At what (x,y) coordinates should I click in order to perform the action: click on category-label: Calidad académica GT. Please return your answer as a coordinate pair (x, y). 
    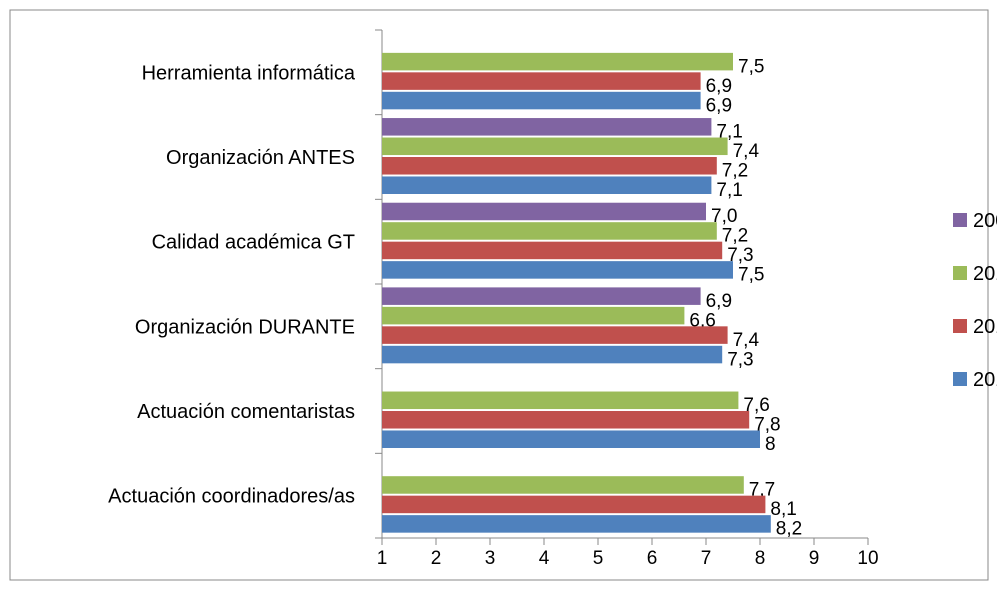
    Looking at the image, I should click on (253, 243).